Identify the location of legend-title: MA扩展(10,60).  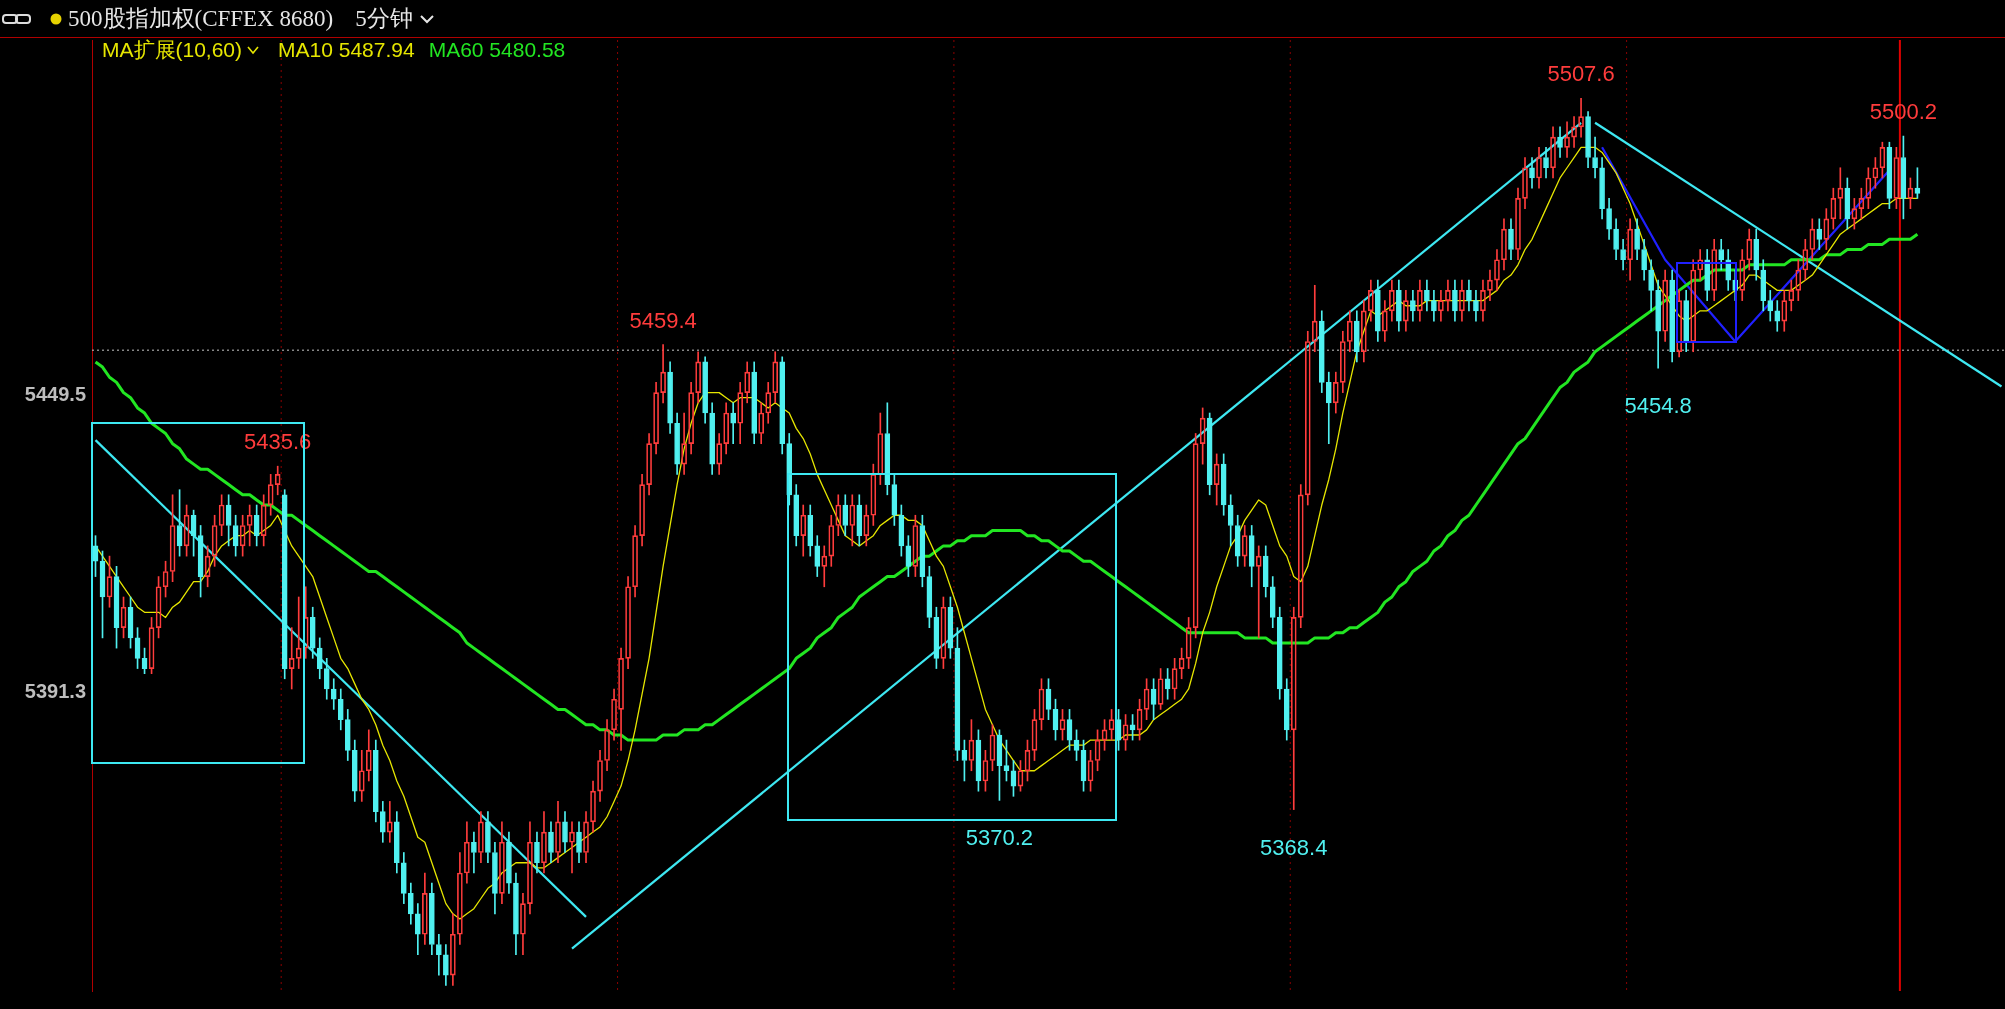
(172, 50).